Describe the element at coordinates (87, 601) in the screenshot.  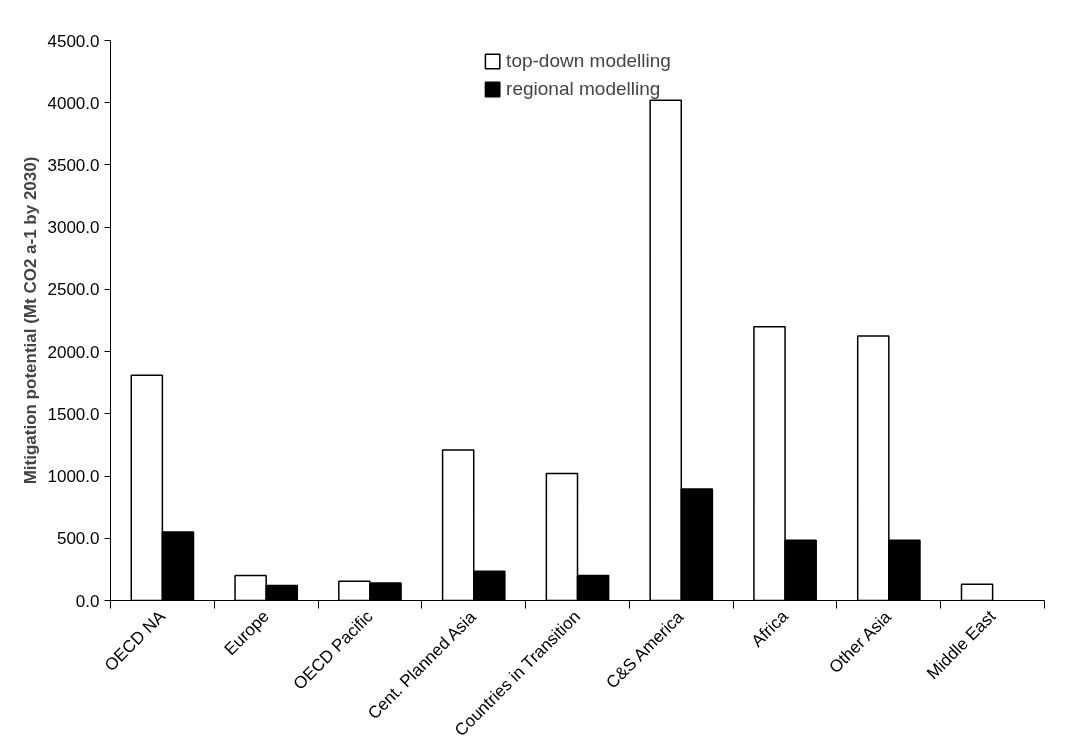
I see `y-tick-label: 0.0` at that location.